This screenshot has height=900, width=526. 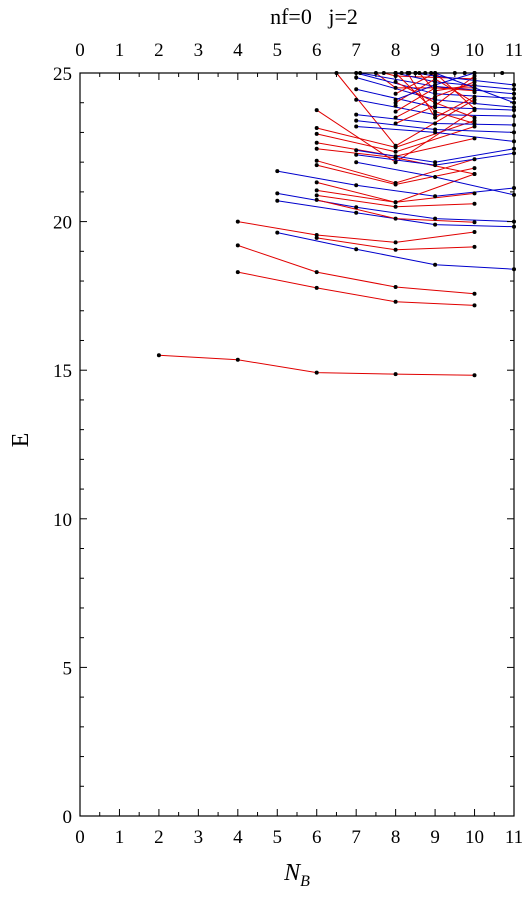 I want to click on x-tick-label-bottom-9: 9, so click(x=435, y=837).